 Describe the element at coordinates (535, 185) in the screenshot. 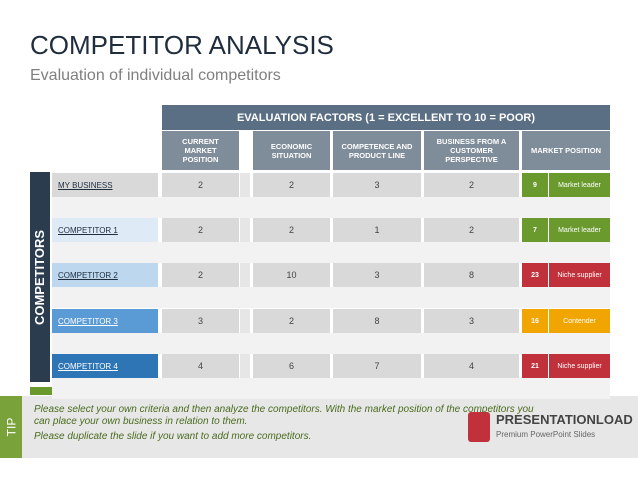

I see `score-badge: 9` at that location.